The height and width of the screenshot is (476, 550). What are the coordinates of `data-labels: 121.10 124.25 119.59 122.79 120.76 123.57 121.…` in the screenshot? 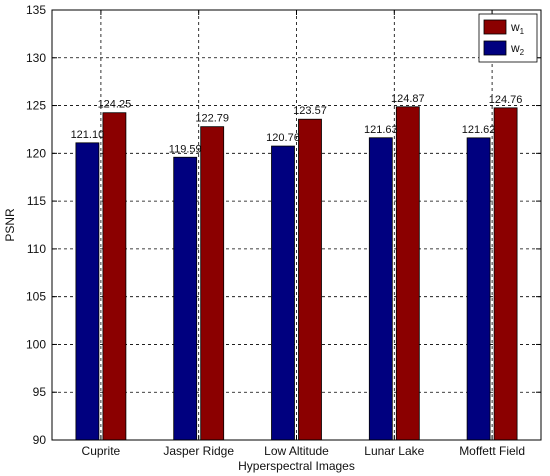 It's located at (297, 124).